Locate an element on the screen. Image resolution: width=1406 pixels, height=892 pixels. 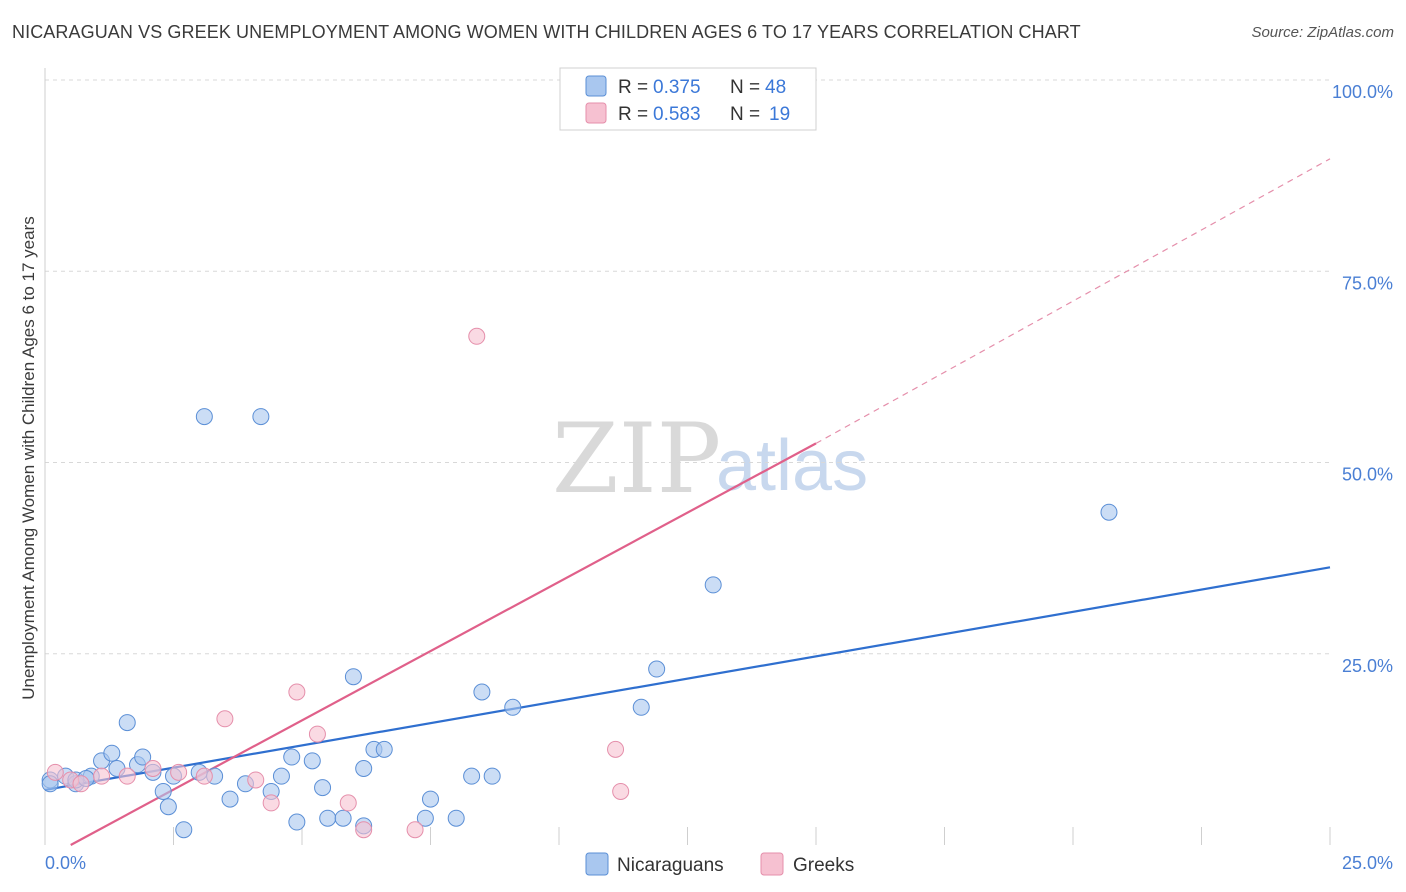
bottom-legend-swatch-nicaraguans is located at coordinates (597, 864).